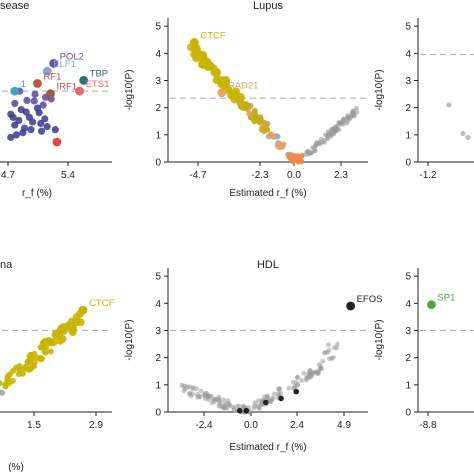 This screenshot has height=474, width=474. What do you see at coordinates (37, 193) in the screenshot?
I see `panel-1-xlabel: r_f (%)` at bounding box center [37, 193].